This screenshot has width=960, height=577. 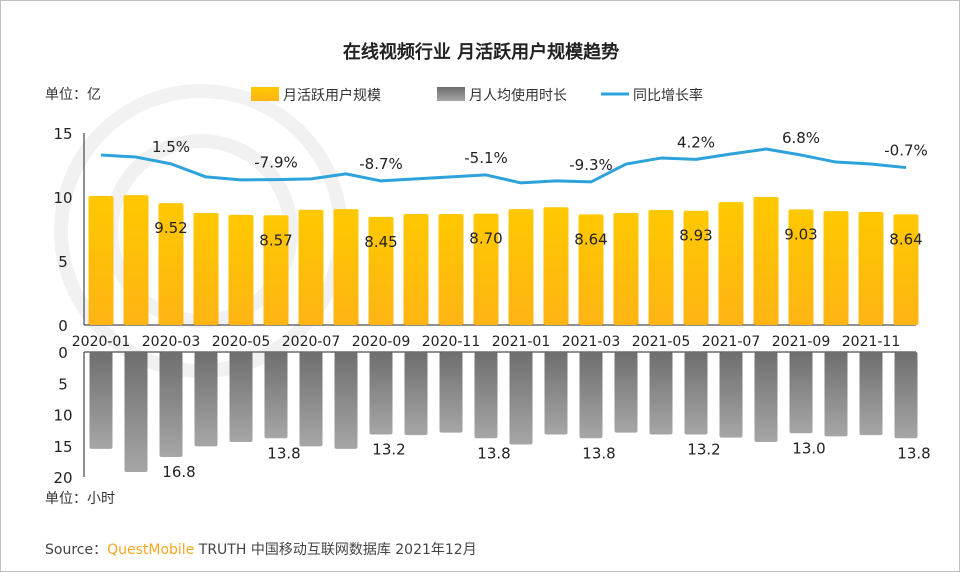 I want to click on data-label-mau: 9.03, so click(x=800, y=234).